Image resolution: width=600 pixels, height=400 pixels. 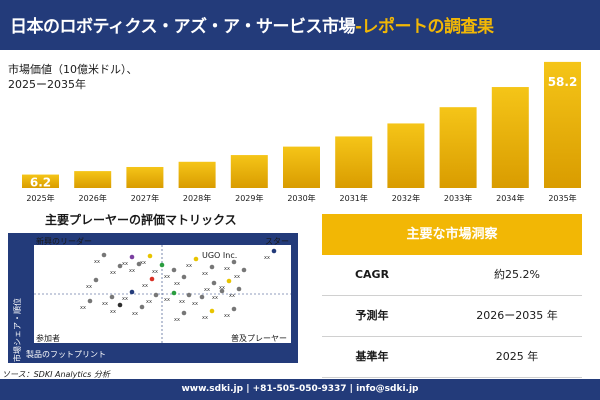 What do you see at coordinates (428, 27) in the screenshot?
I see `title-accent: レポートの調査果` at bounding box center [428, 27].